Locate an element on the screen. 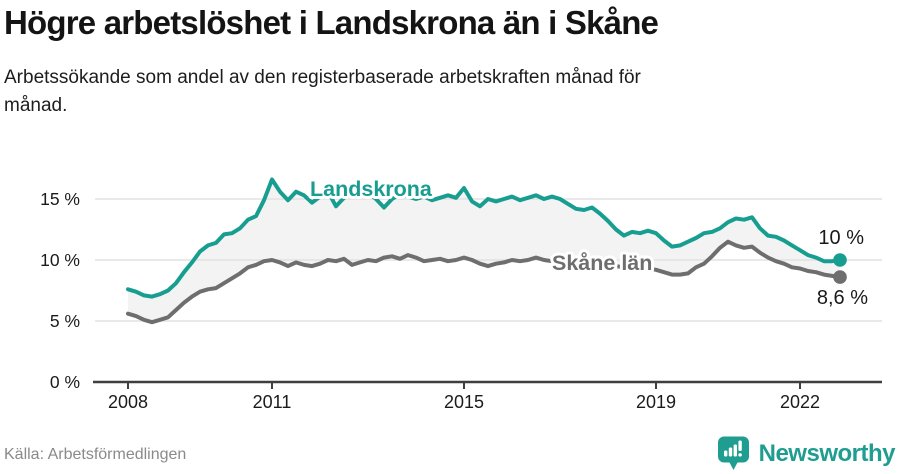 This screenshot has height=474, width=900. end-value-label-landskrona-line: 10 % is located at coordinates (841, 238).